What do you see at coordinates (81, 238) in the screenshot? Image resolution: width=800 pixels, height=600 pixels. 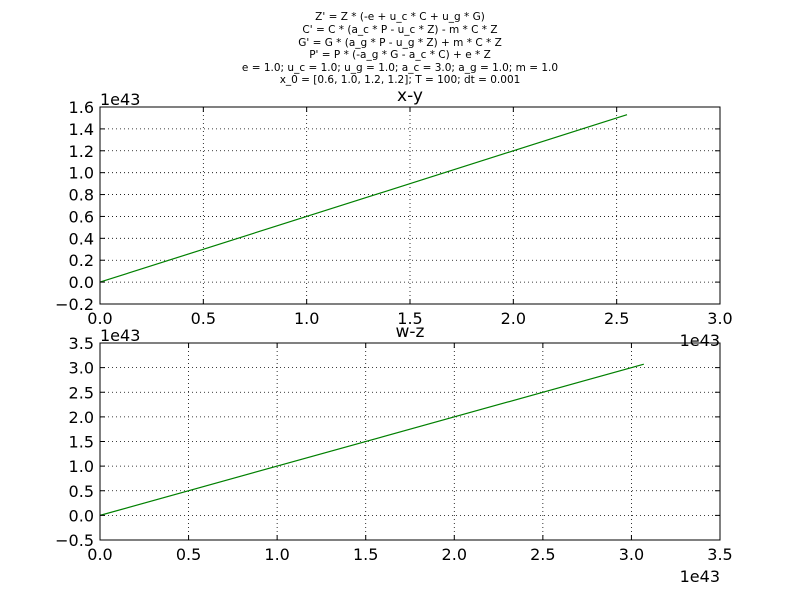 I see `y-tick-label: 0.4` at bounding box center [81, 238].